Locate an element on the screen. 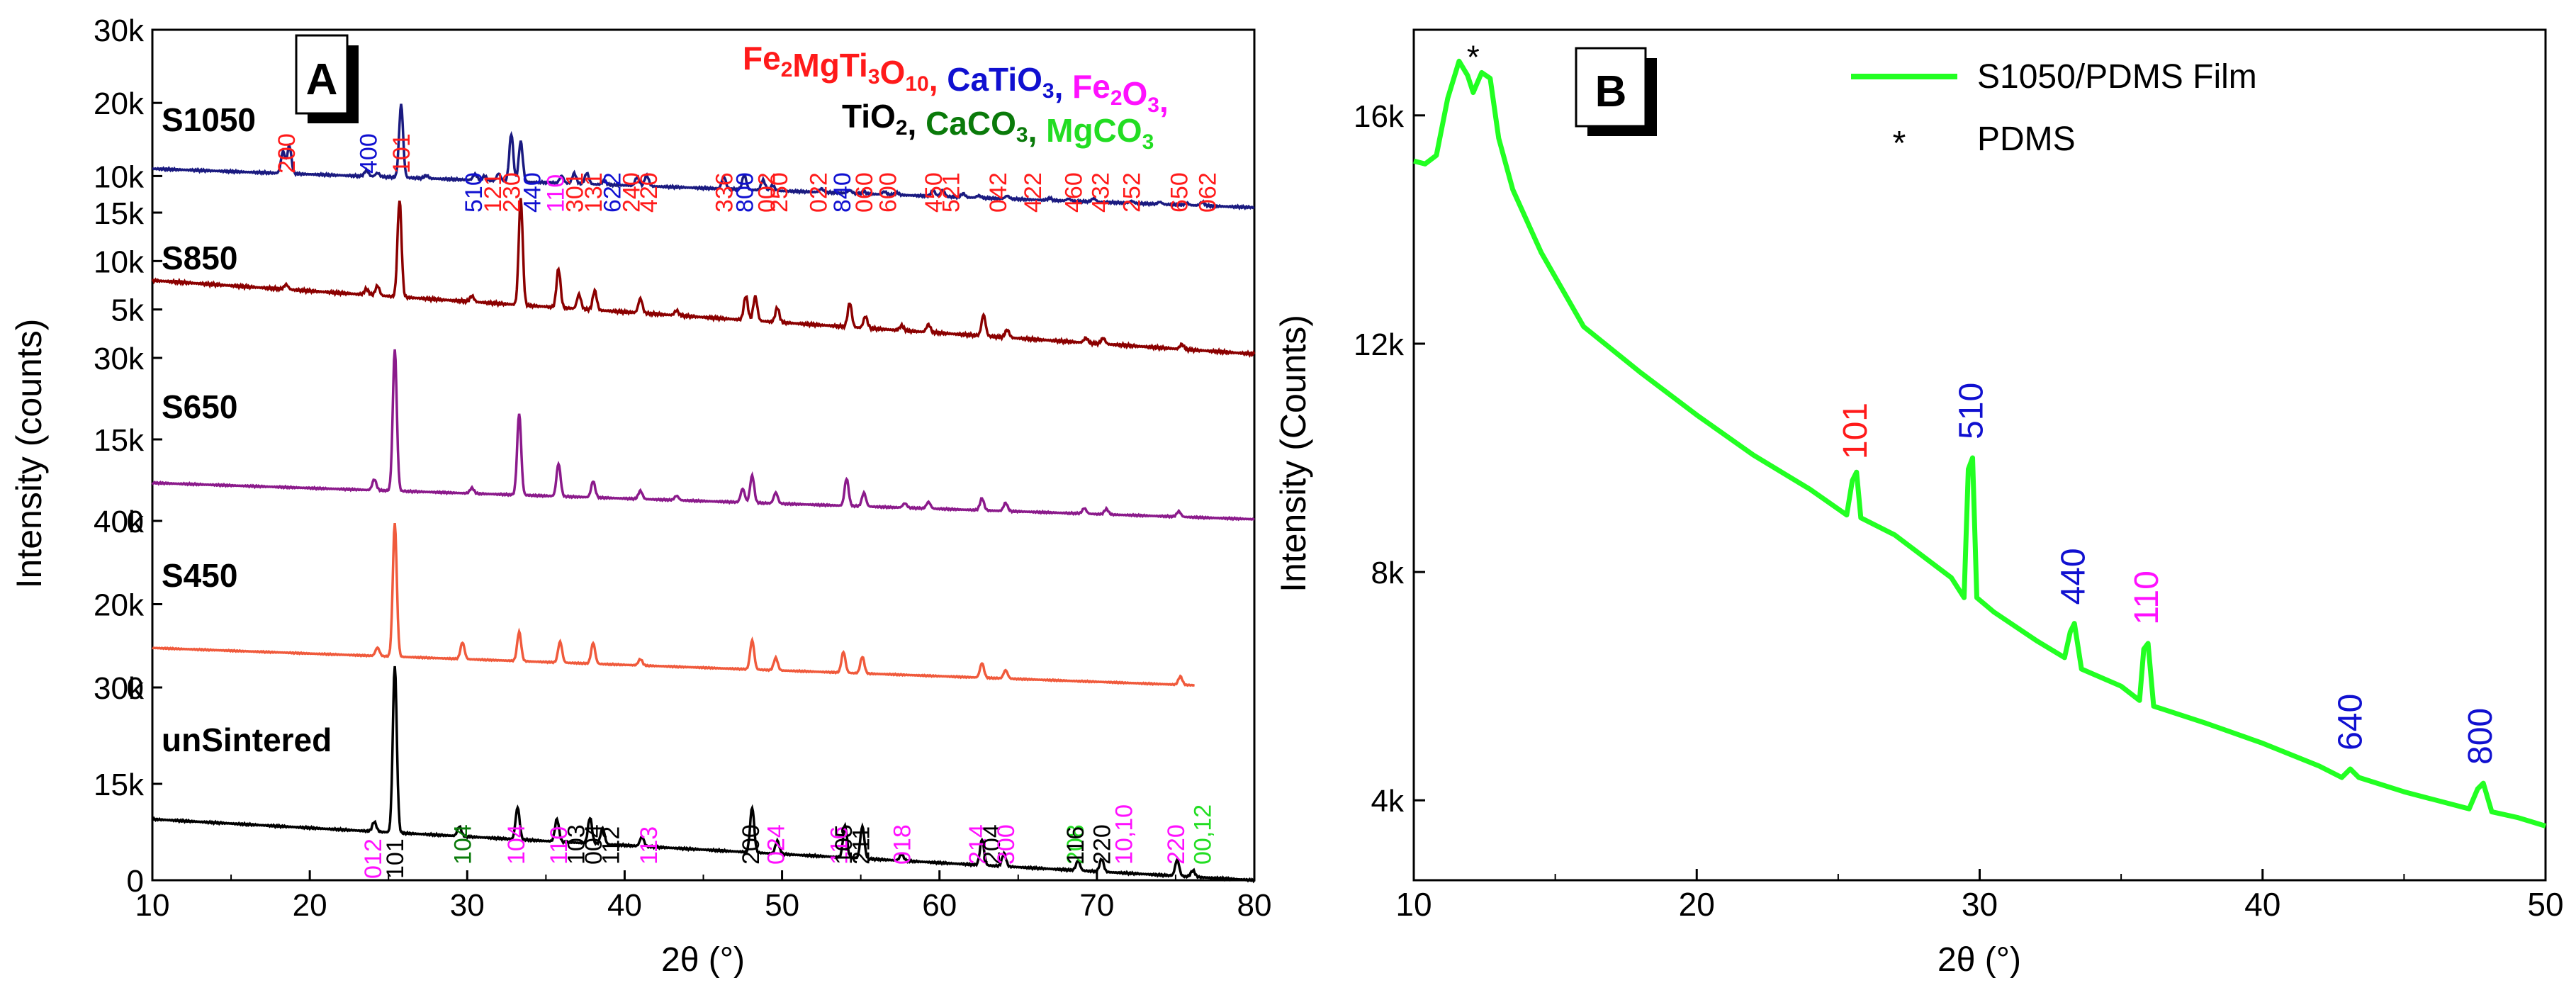  series-line-S450 is located at coordinates (673, 604).